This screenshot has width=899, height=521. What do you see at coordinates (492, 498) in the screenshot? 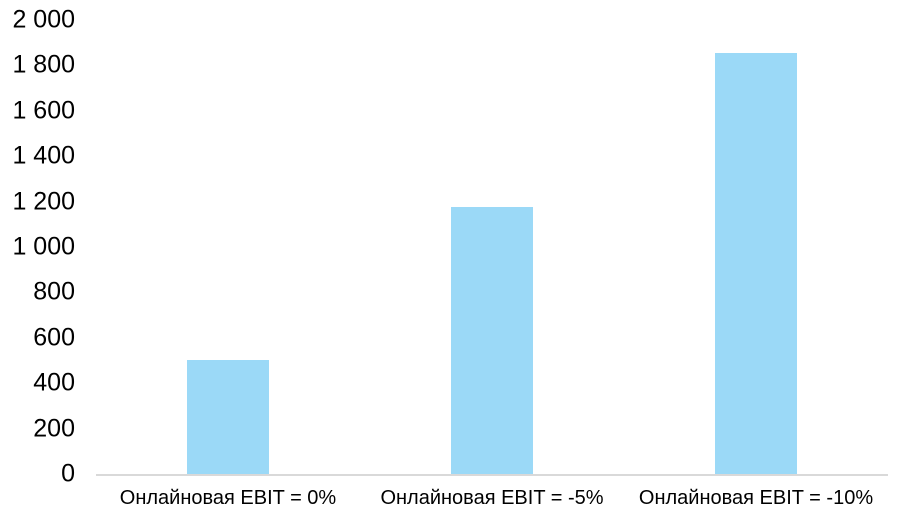
I see `x-axis-category-label: Онлайновая EBIT = -5%` at bounding box center [492, 498].